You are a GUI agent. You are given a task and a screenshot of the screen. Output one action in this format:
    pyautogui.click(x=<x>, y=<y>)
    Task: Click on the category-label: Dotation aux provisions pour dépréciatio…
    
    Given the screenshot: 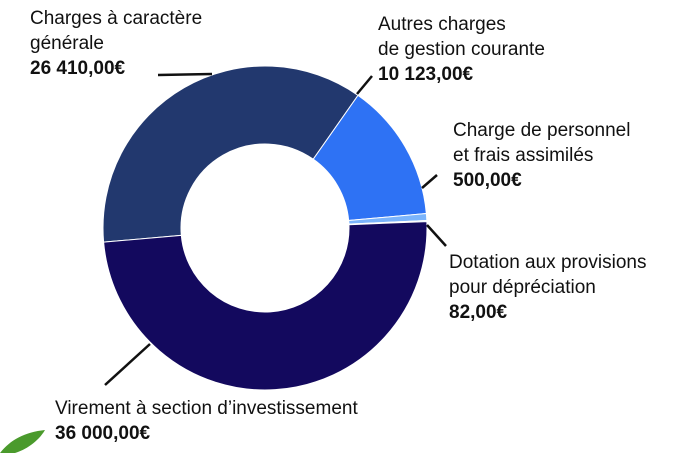 What is the action you would take?
    pyautogui.click(x=548, y=275)
    